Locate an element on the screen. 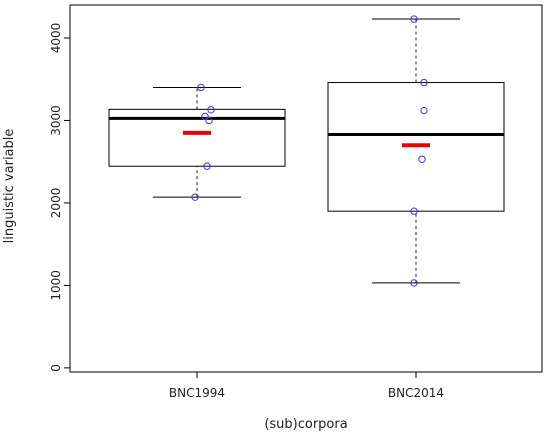 This screenshot has height=432, width=546. y-tick-label: 4000 is located at coordinates (56, 38).